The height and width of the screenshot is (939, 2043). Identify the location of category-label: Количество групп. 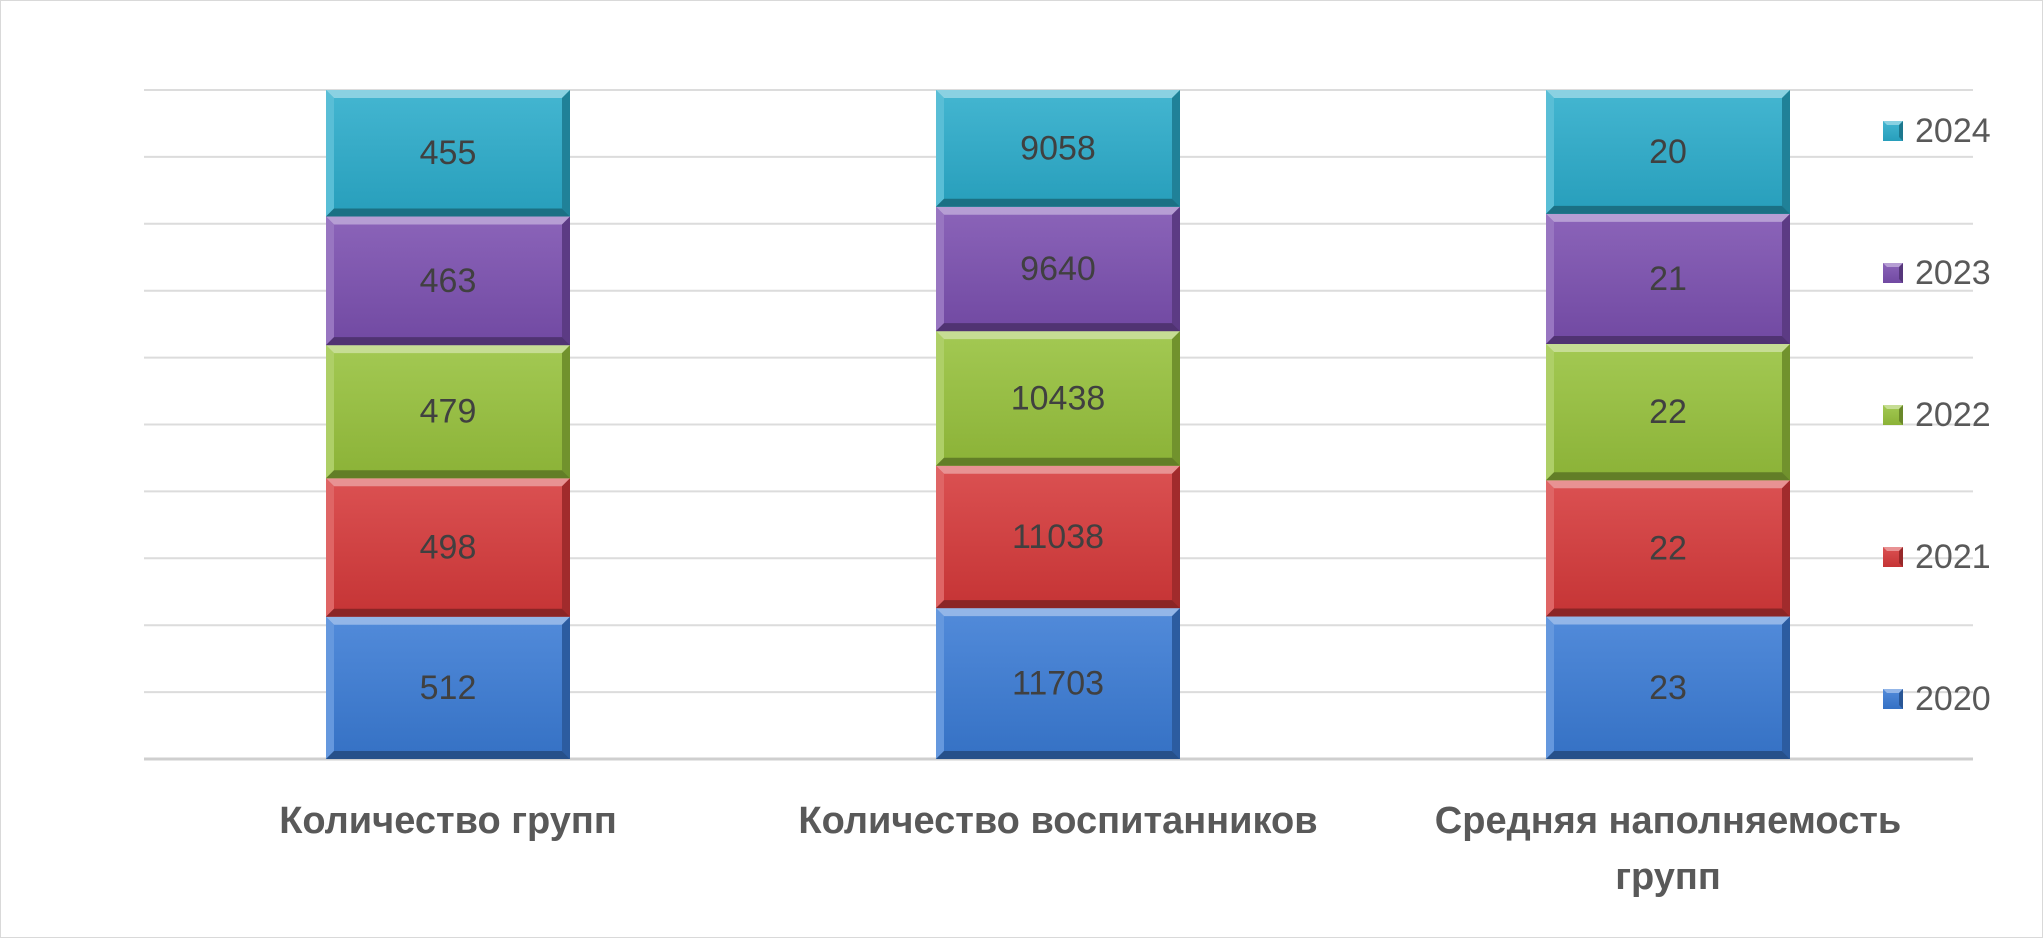
(448, 821).